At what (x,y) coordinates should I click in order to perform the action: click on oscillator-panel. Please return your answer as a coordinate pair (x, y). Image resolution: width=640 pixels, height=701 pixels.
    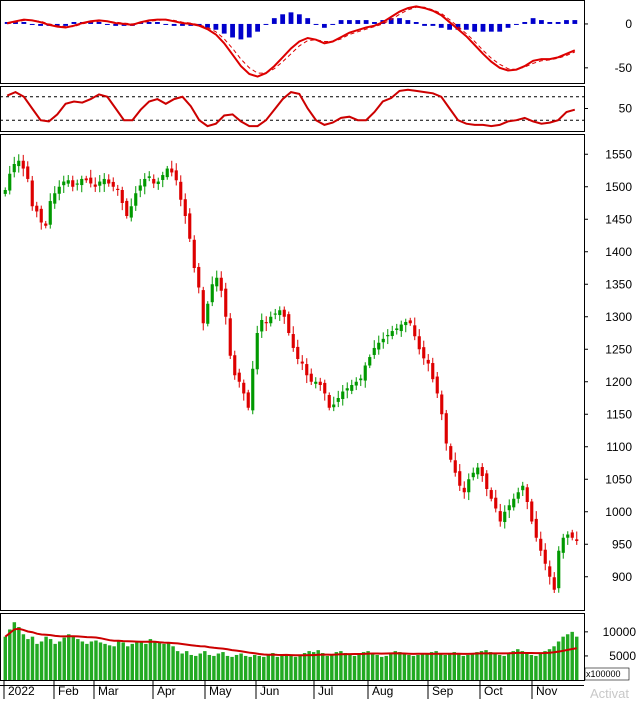
    Looking at the image, I should click on (292, 108).